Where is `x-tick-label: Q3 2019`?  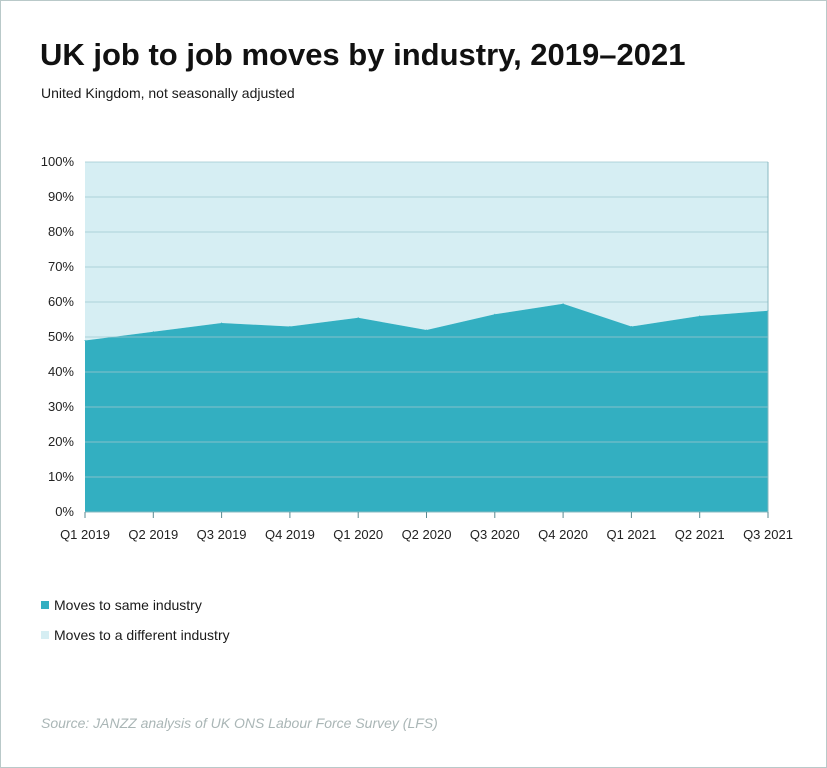 x-tick-label: Q3 2019 is located at coordinates (222, 534).